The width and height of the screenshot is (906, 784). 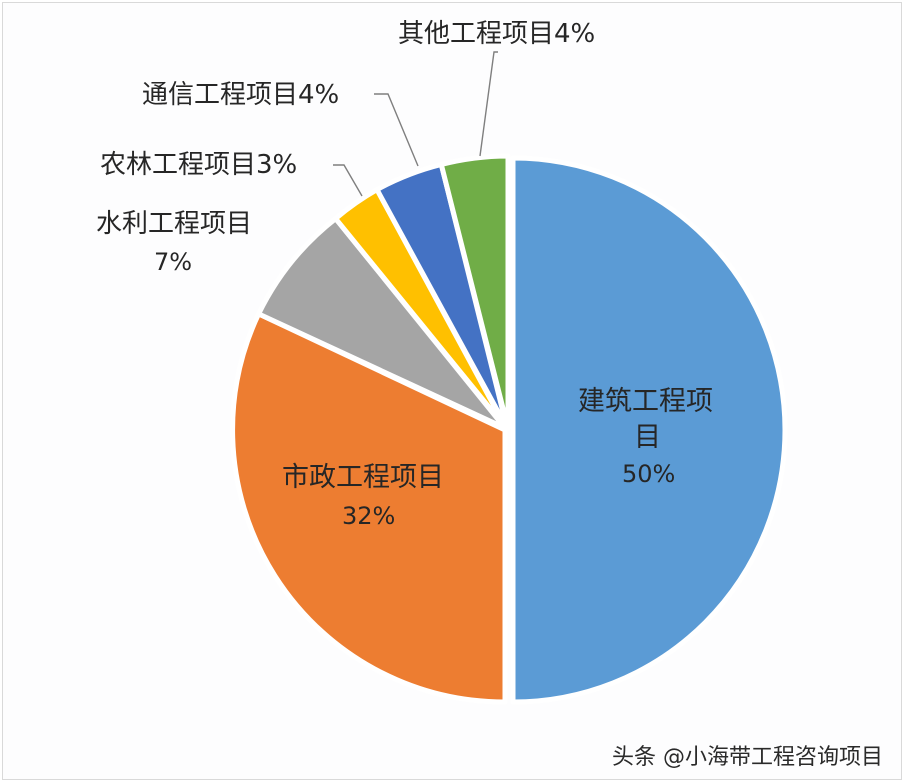 What do you see at coordinates (174, 224) in the screenshot?
I see `label-shuili-name: 水利工程项目` at bounding box center [174, 224].